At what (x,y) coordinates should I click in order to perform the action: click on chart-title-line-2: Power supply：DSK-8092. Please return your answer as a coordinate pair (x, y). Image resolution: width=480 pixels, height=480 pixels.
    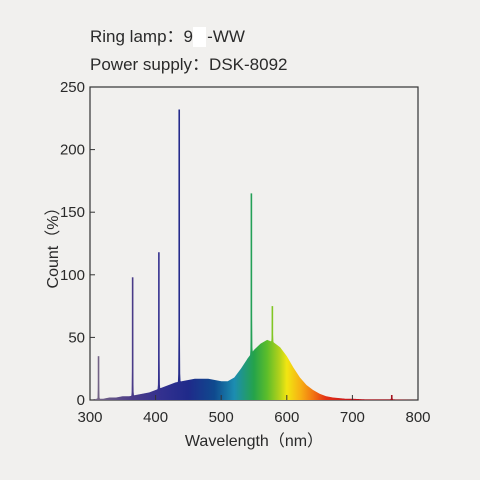
    Looking at the image, I should click on (188, 64).